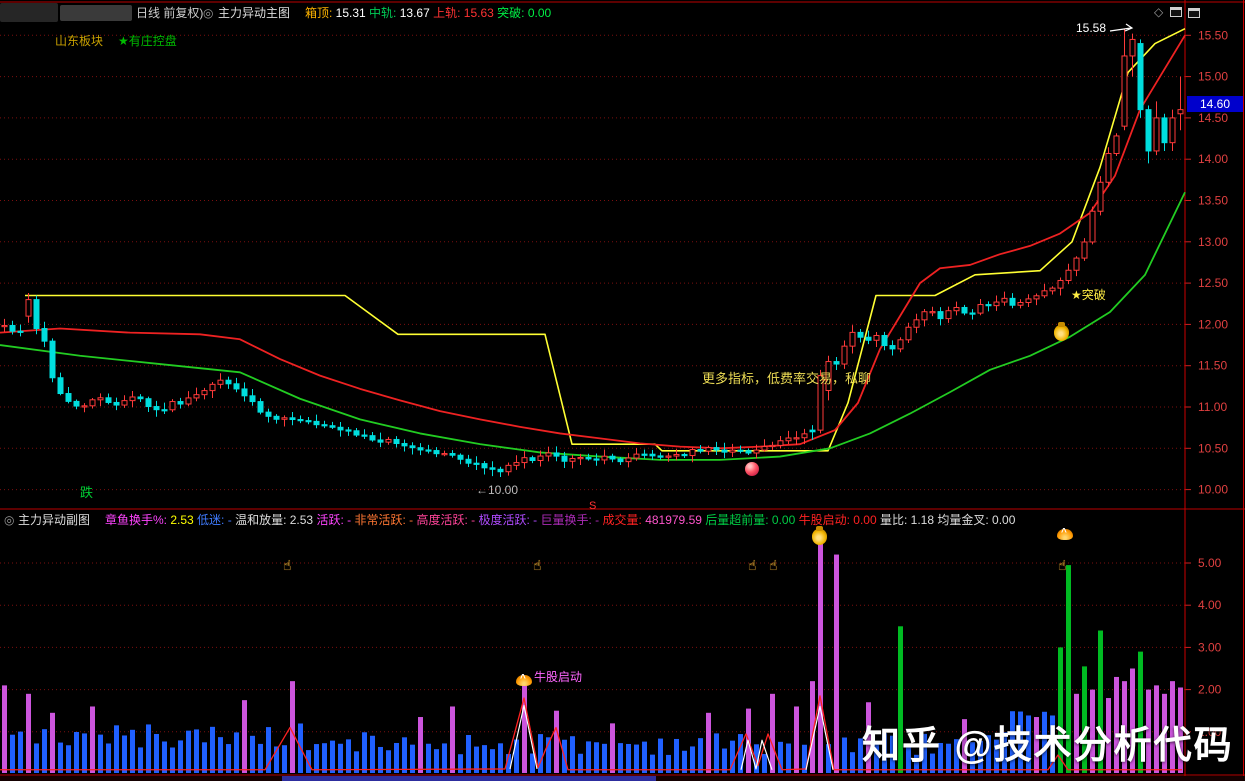 Image resolution: width=1245 pixels, height=781 pixels. What do you see at coordinates (351, 520) in the screenshot?
I see `field-value: -` at bounding box center [351, 520].